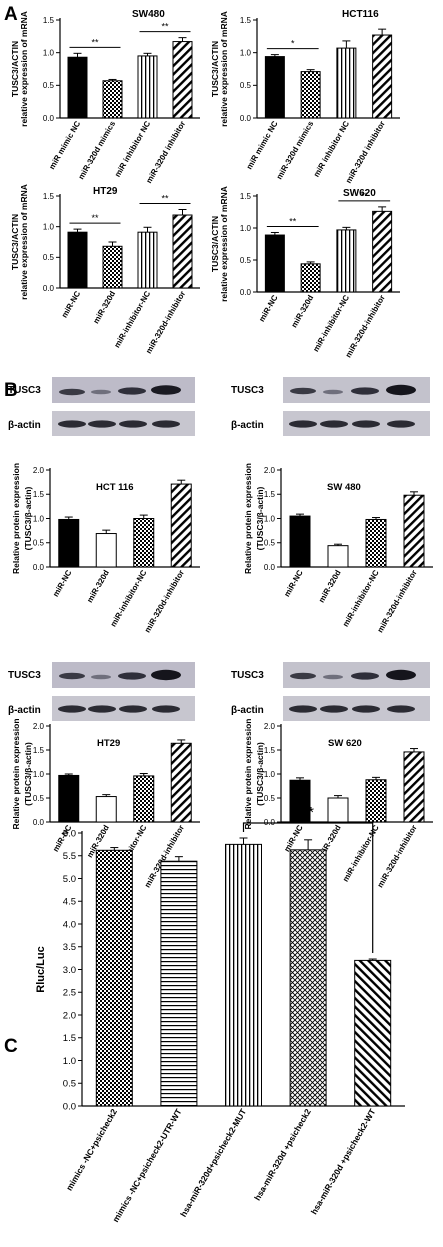 This screenshot has width=443, height=1247. I want to click on x-category-label: mimics -NC+psicheck2, so click(91, 1150).